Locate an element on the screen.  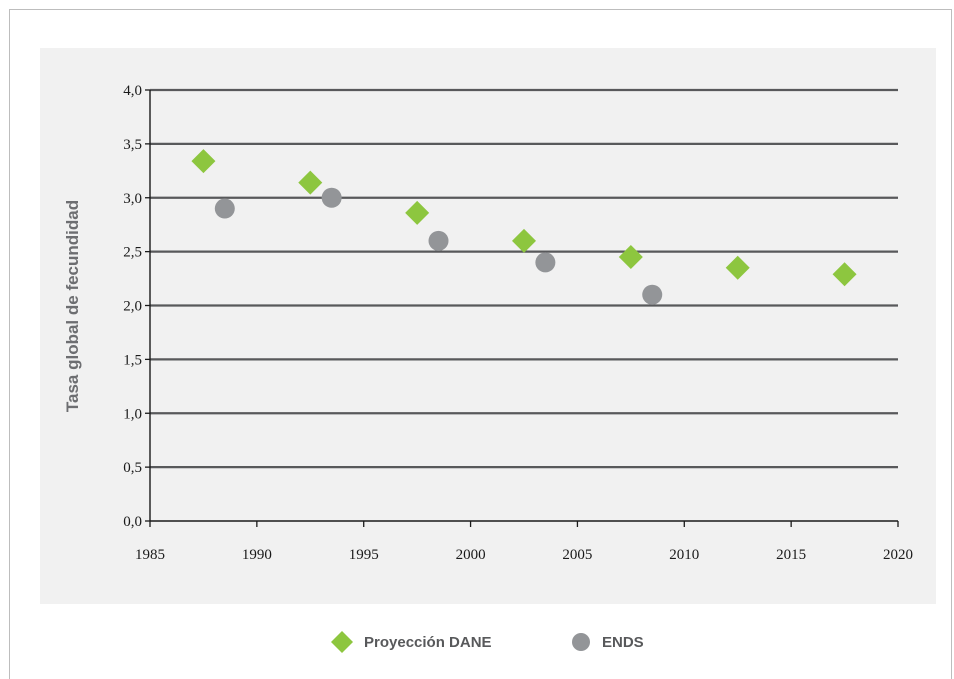
legend-label: Proyección DANE is located at coordinates (428, 642).